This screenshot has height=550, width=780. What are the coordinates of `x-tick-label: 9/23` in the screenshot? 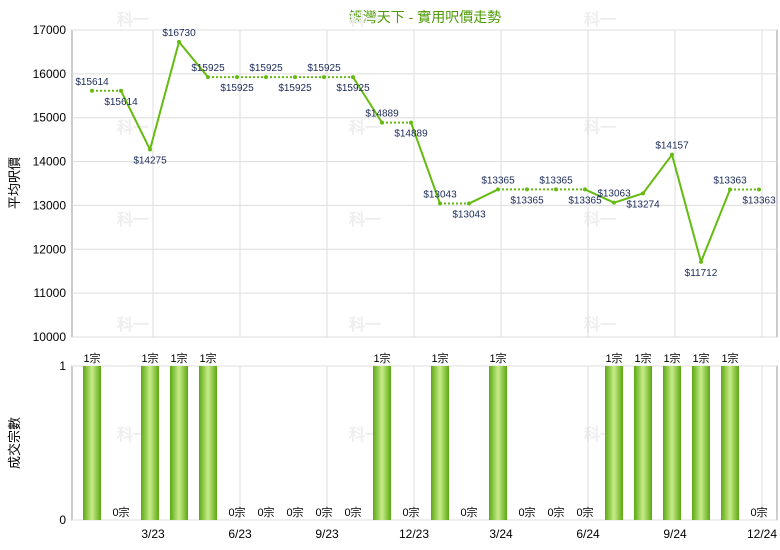 It's located at (327, 534).